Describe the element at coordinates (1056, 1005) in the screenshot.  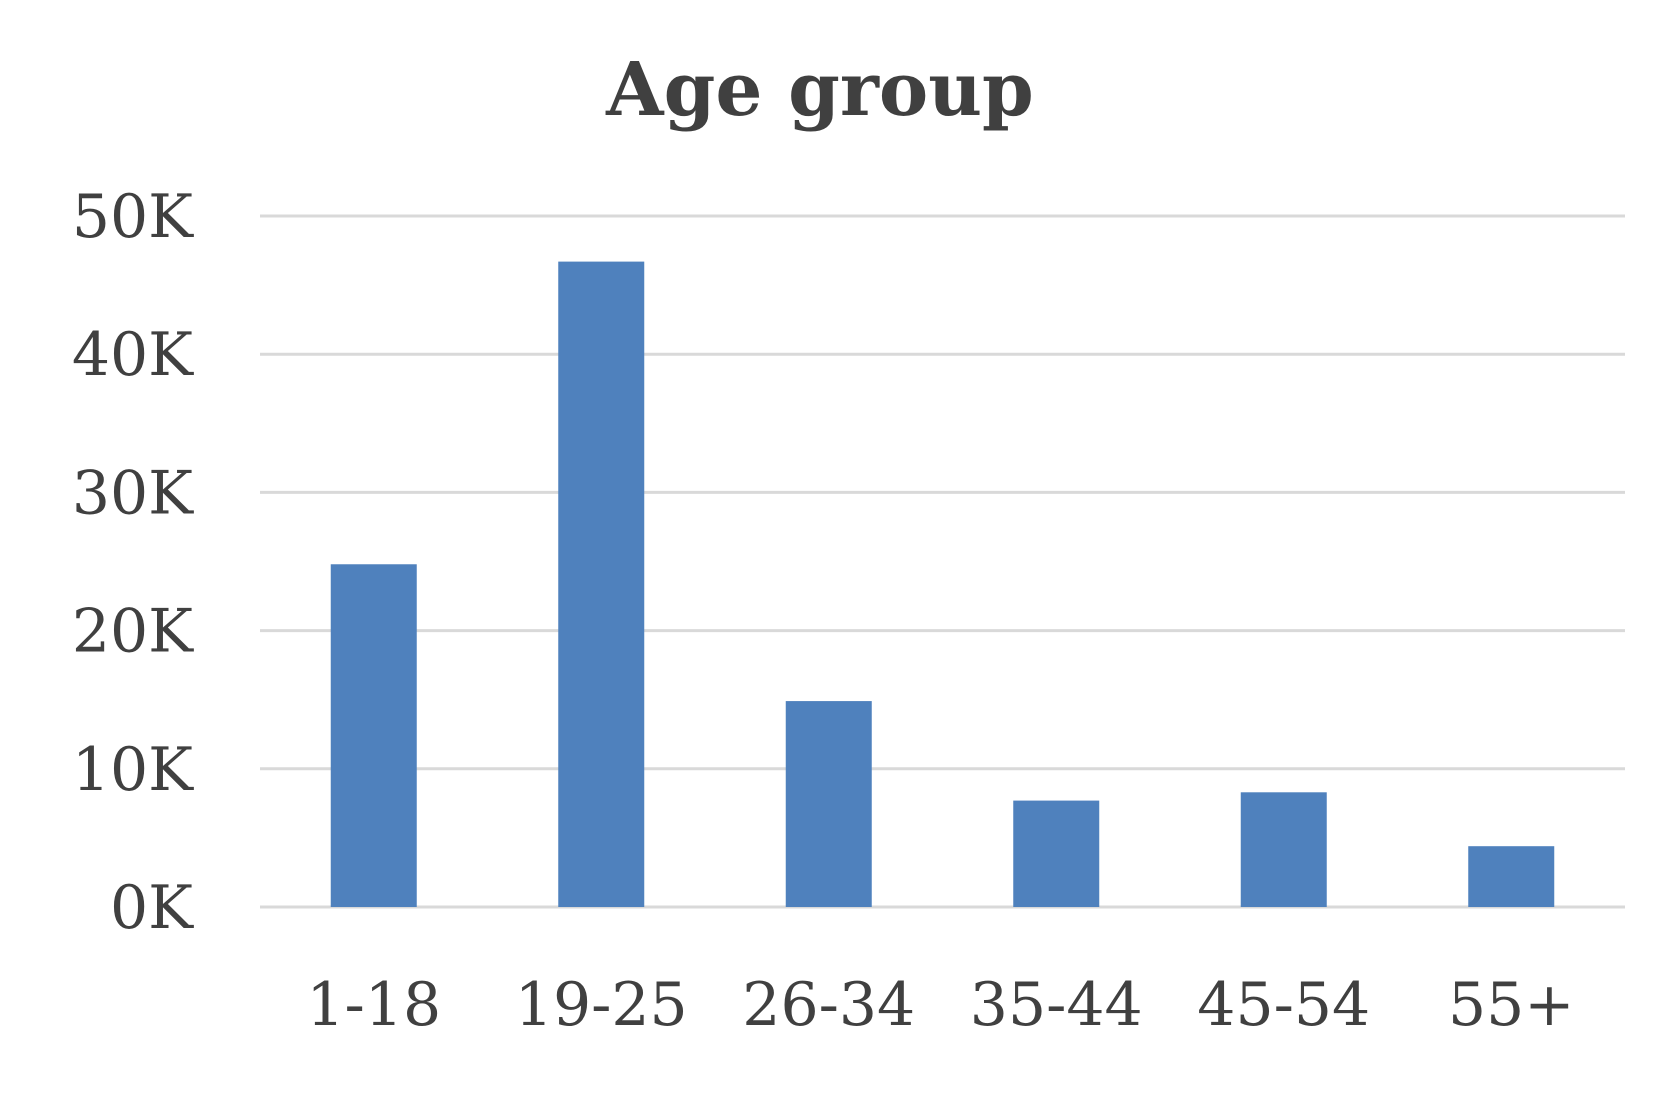
I see `x-tick-label: 35-44` at that location.